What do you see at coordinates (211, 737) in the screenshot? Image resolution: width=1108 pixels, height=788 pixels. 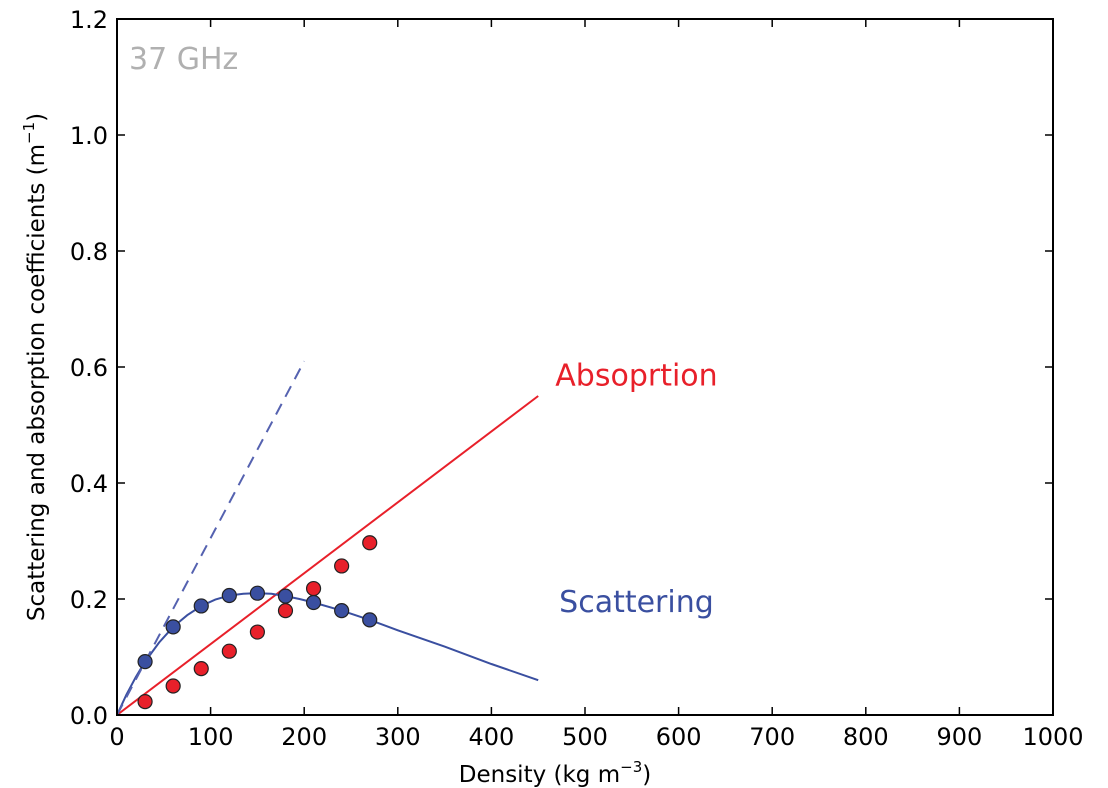 I see `x-tick-label: 100` at bounding box center [211, 737].